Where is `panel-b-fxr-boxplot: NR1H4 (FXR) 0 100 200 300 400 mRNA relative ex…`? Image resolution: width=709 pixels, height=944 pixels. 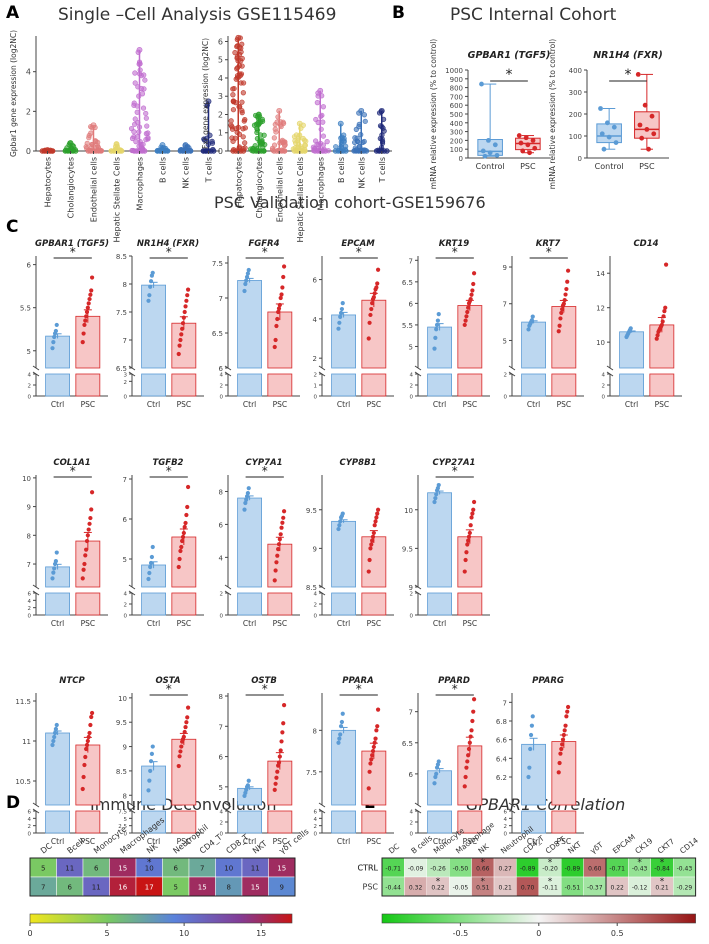
panel-b-fxr-boxplot: NR1H4 (FXR) 0 100 200 300 400 mRNA relative ex… is located at coordinates (608, 114).